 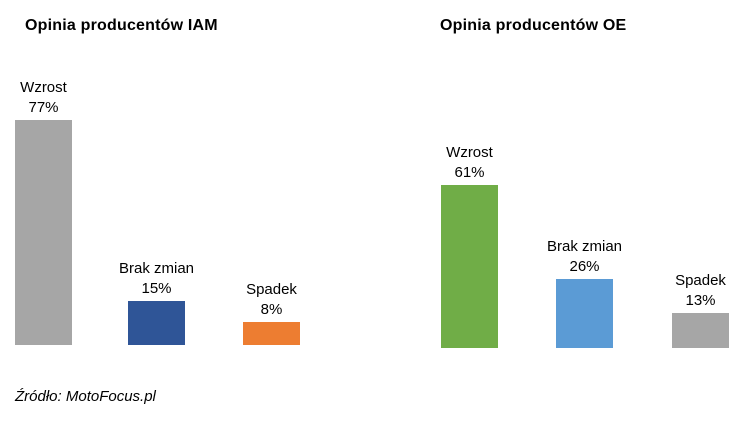 I want to click on bar-label-value: 15%, so click(x=156, y=288).